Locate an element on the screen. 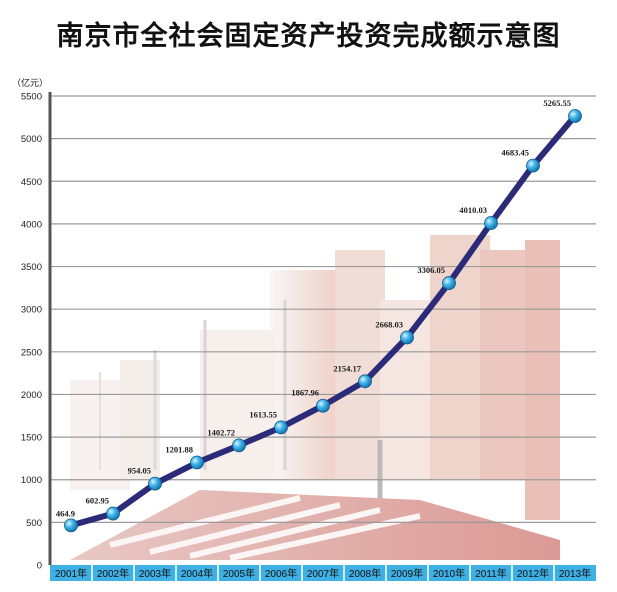 This screenshot has height=592, width=617. data-label: 464.9 is located at coordinates (65, 513).